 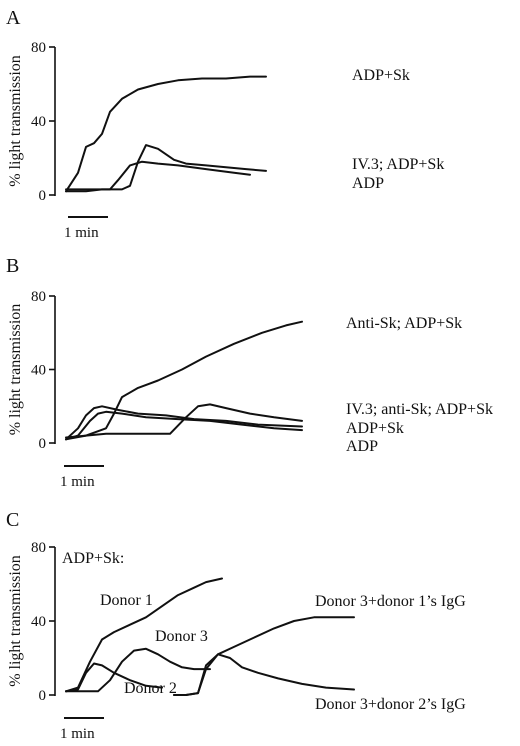 I want to click on series-label: Donor 3+donor 2’s IgG, so click(x=390, y=704).